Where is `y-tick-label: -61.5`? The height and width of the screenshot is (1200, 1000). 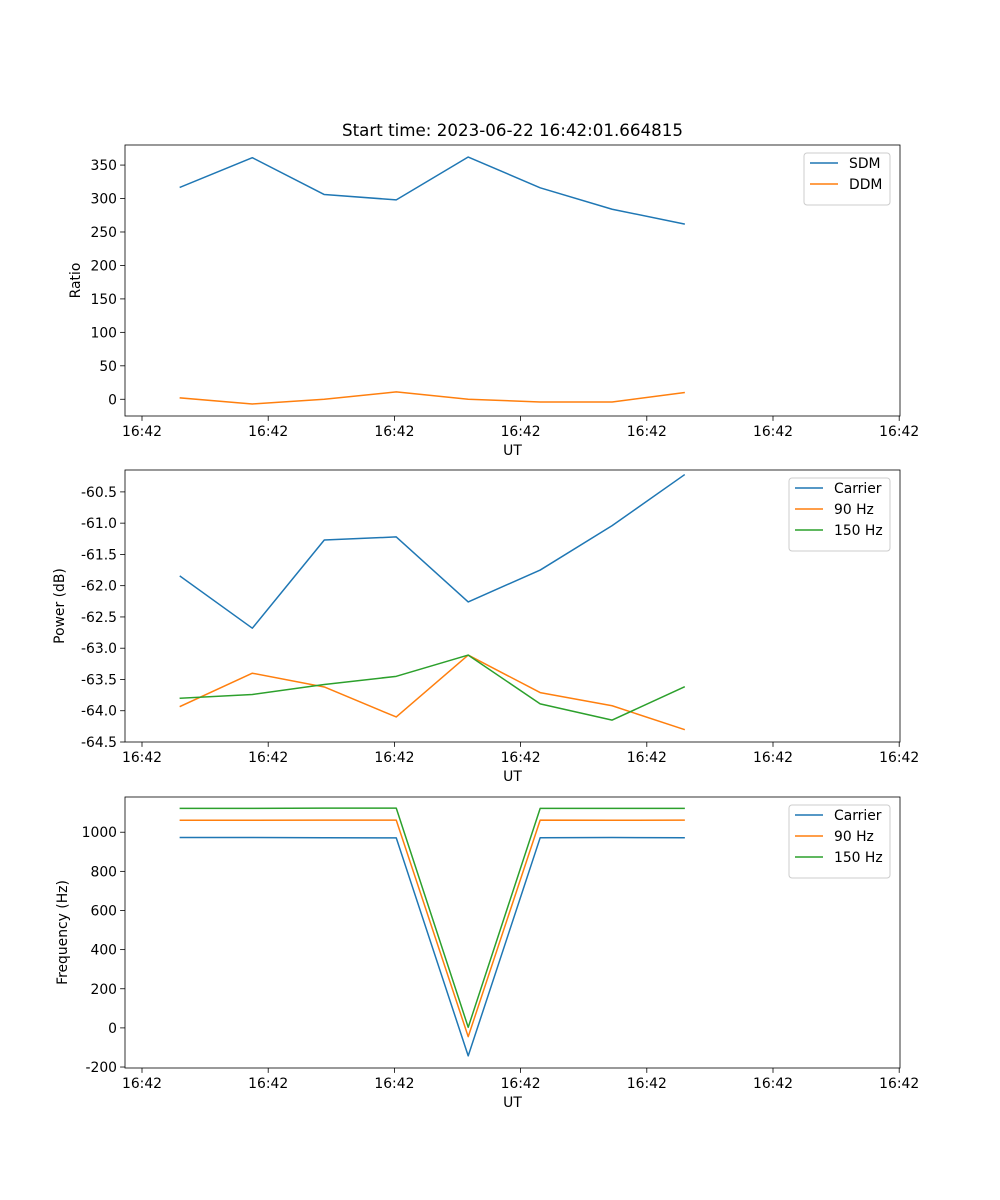
y-tick-label: -61.5 is located at coordinates (99, 555).